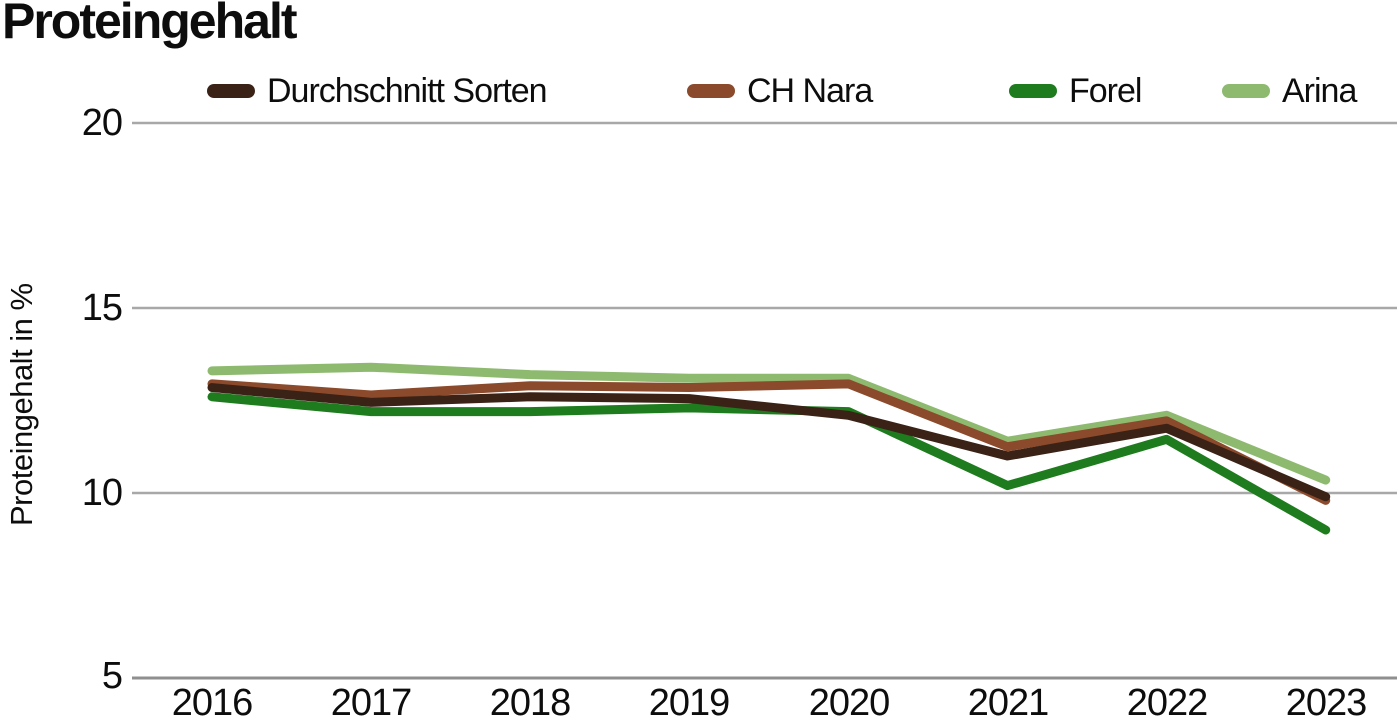  What do you see at coordinates (149, 24) in the screenshot?
I see `chart-title: Proteingehalt` at bounding box center [149, 24].